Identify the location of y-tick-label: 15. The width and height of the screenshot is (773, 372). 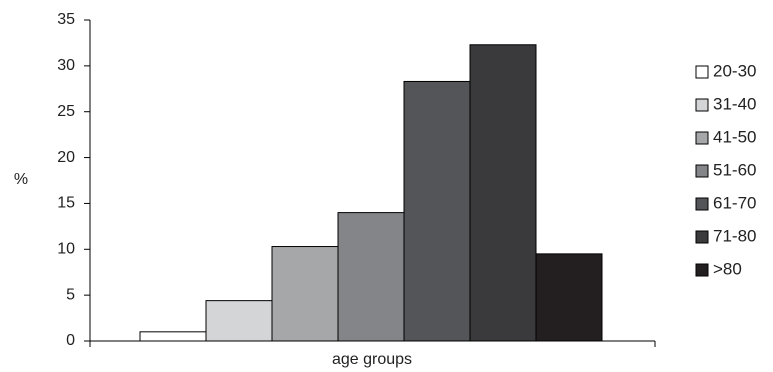
(66, 203).